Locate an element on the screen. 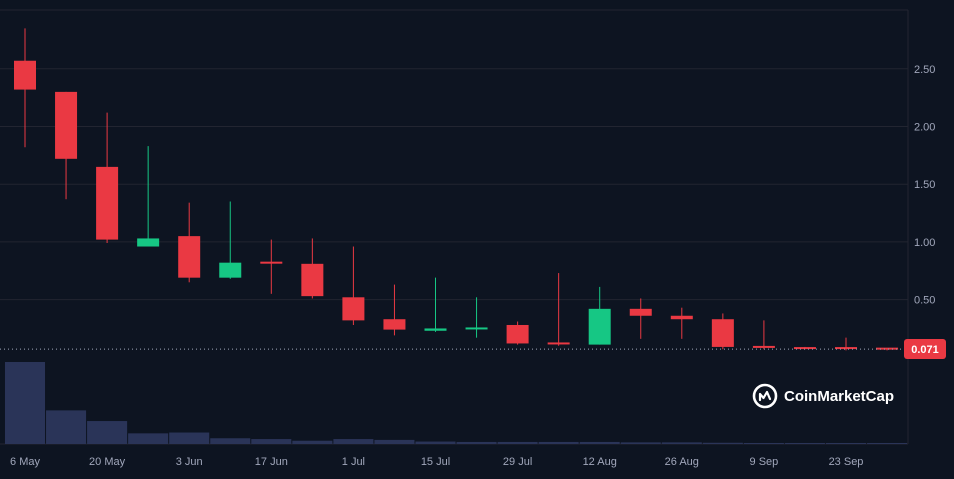 The image size is (954, 479). current-price-tag: 0.071 is located at coordinates (925, 349).